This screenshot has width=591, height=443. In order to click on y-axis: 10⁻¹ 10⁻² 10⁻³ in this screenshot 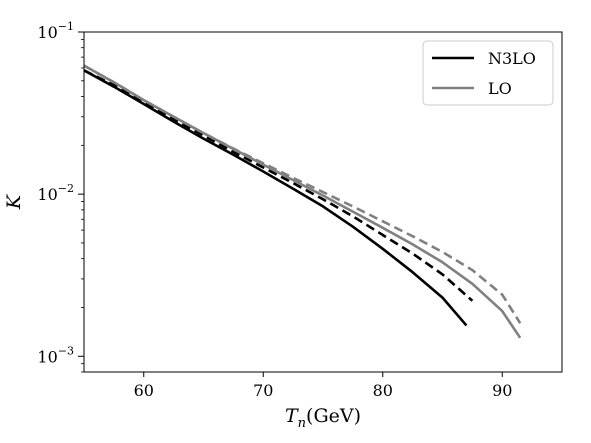, I will do `click(60, 196)`.